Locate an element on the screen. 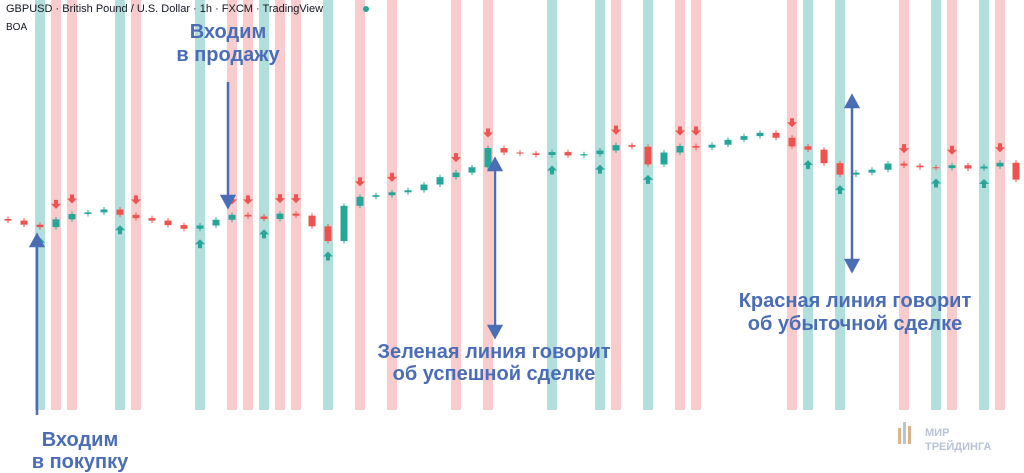  logo-text: МИР is located at coordinates (937, 433).